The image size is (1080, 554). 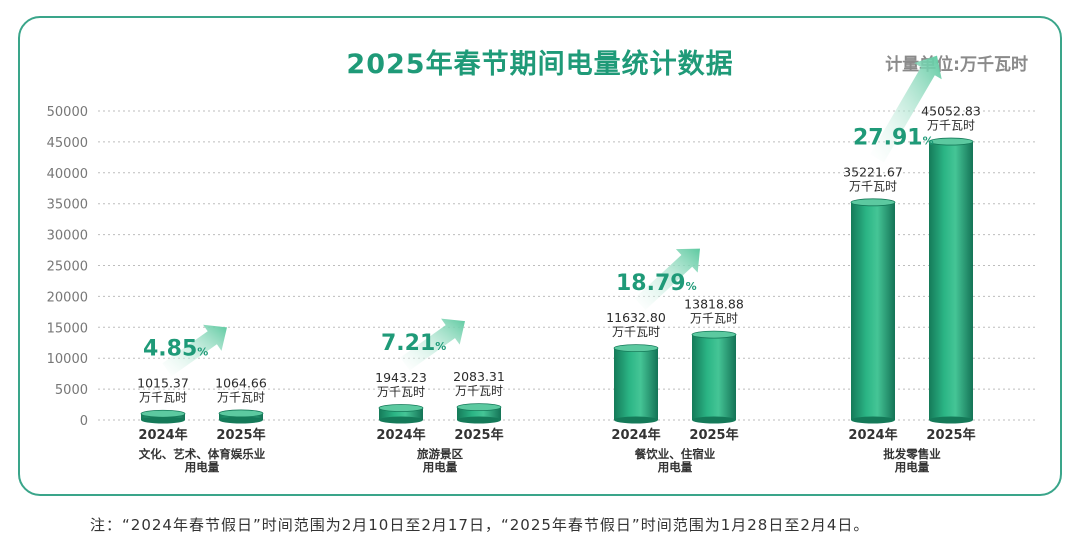 What do you see at coordinates (202, 454) in the screenshot?
I see `category-label: 文化、艺术、体育娱乐业` at bounding box center [202, 454].